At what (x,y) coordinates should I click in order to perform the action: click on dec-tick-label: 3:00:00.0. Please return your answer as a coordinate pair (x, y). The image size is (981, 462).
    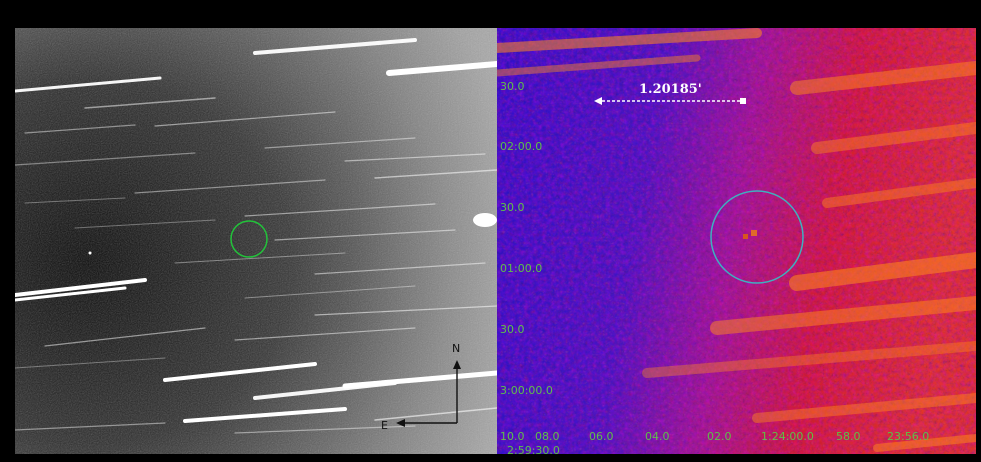
    Looking at the image, I should click on (526, 390).